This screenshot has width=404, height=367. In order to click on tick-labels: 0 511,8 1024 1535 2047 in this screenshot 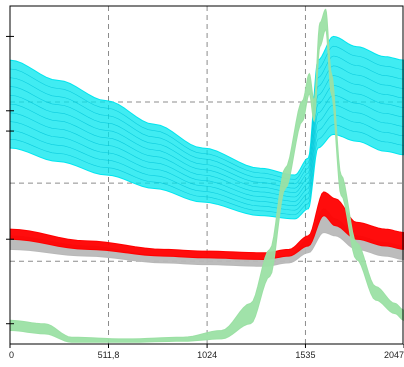, I will do `click(206, 355)`.